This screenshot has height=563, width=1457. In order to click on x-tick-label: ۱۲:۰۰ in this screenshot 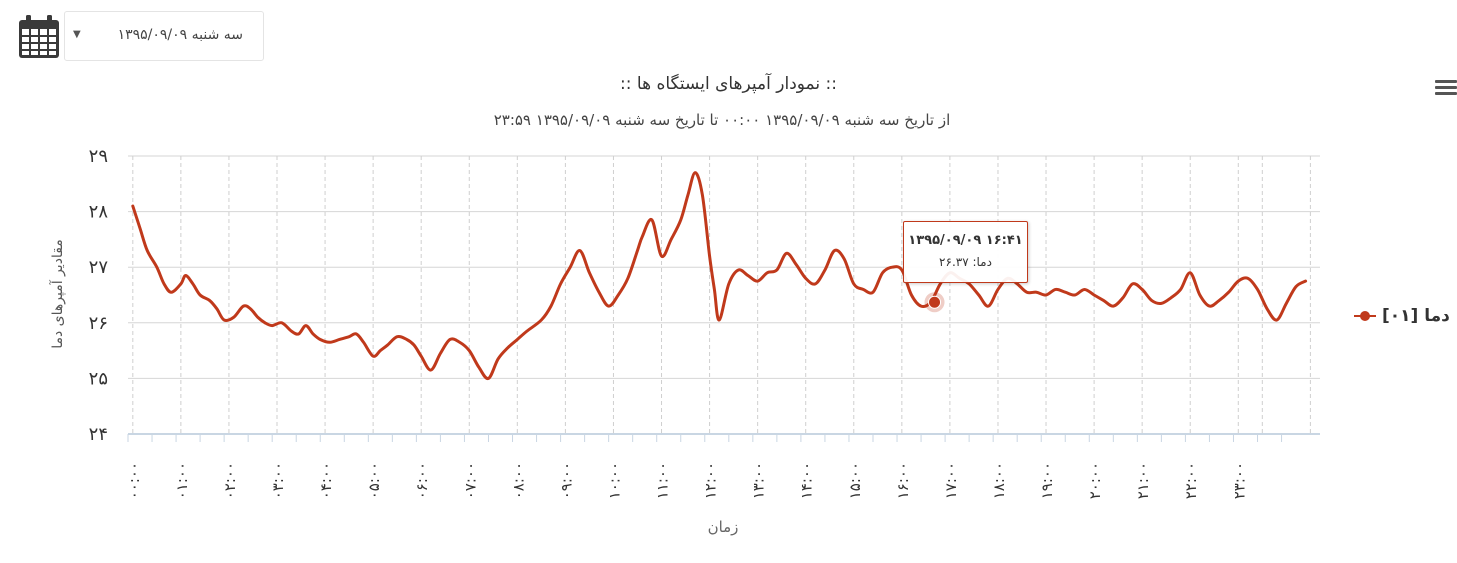, I will do `click(711, 480)`.